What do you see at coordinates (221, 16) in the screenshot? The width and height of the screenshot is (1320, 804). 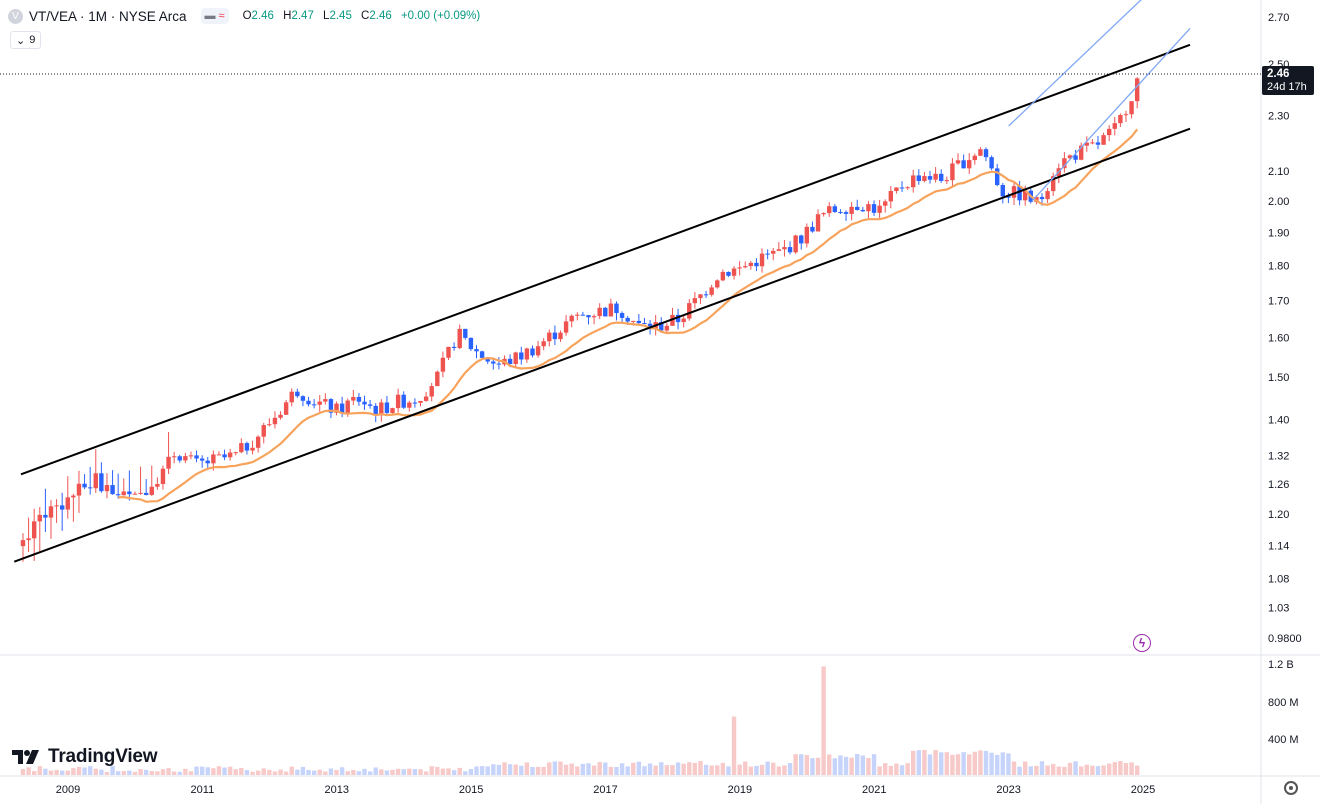 I see `approx-icon: ≈` at bounding box center [221, 16].